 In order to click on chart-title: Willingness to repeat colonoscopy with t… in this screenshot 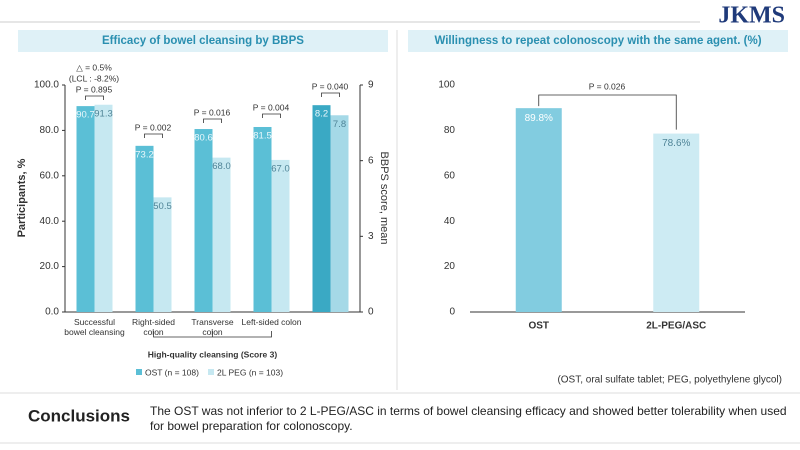, I will do `click(597, 41)`.